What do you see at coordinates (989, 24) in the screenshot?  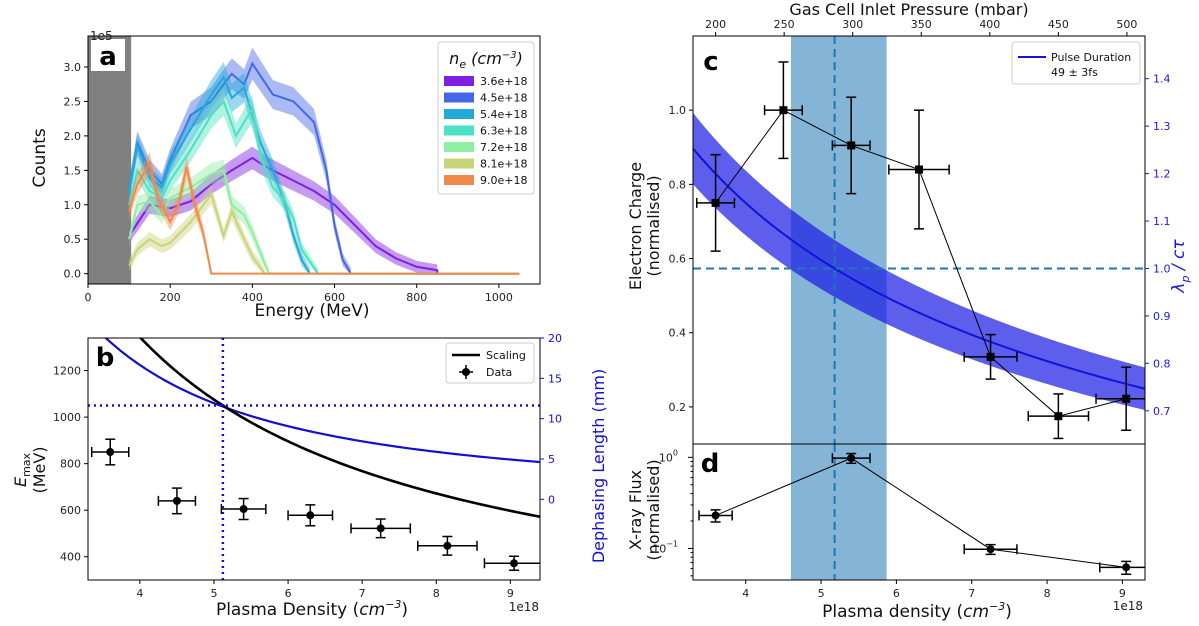 I see `panel-c-top-tick-label: 400` at bounding box center [989, 24].